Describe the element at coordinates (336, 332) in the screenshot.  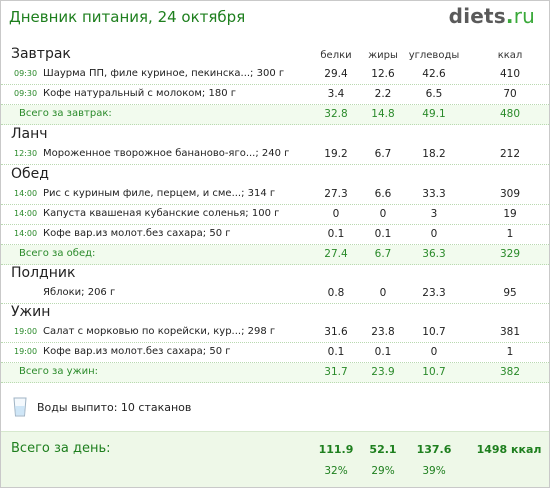
I see `protein-value: 31.6` at that location.